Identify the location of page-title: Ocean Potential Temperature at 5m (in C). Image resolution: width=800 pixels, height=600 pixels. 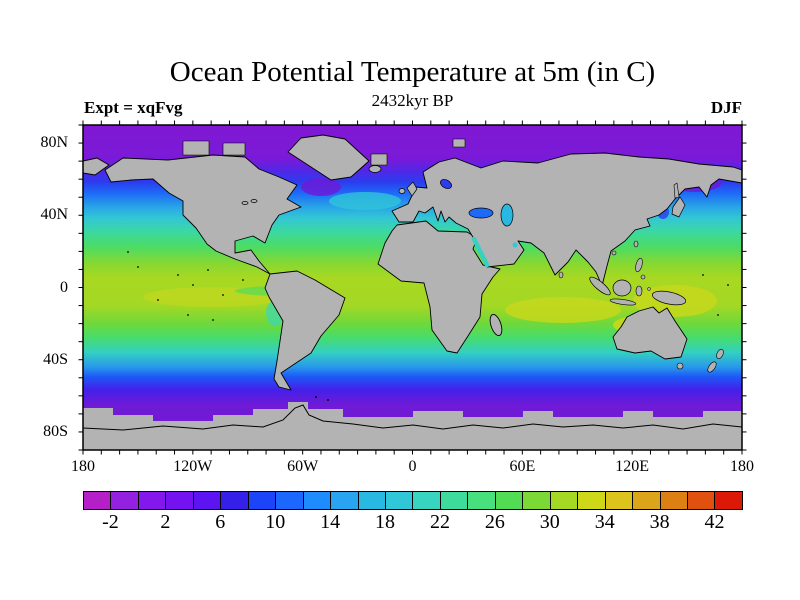
(412, 72).